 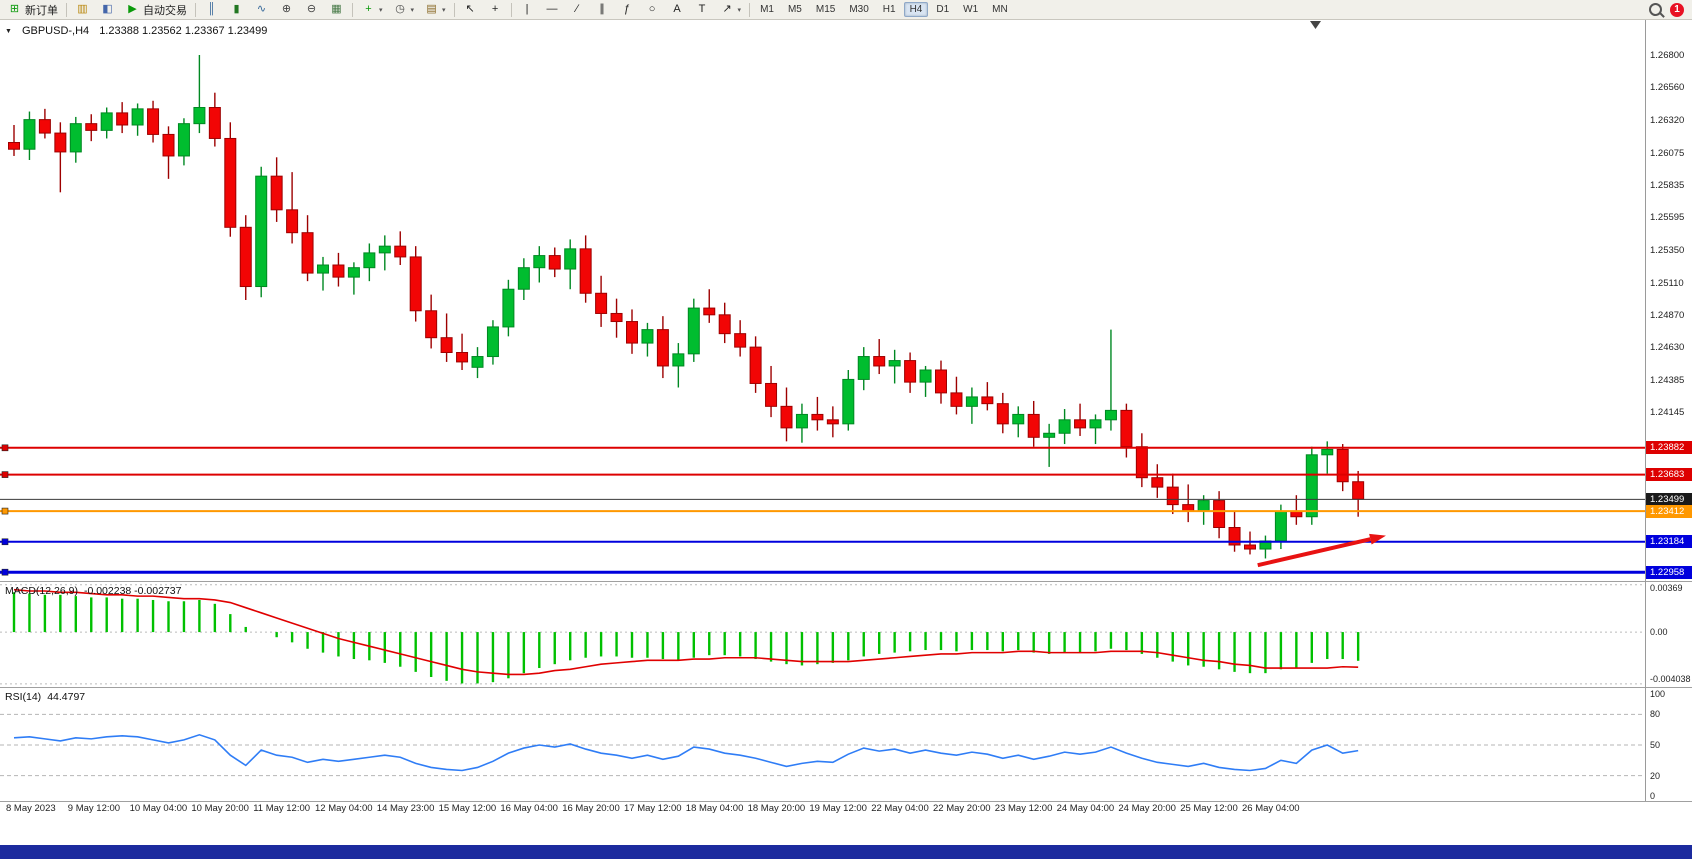 I want to click on tf-button-w1: W1, so click(x=971, y=9).